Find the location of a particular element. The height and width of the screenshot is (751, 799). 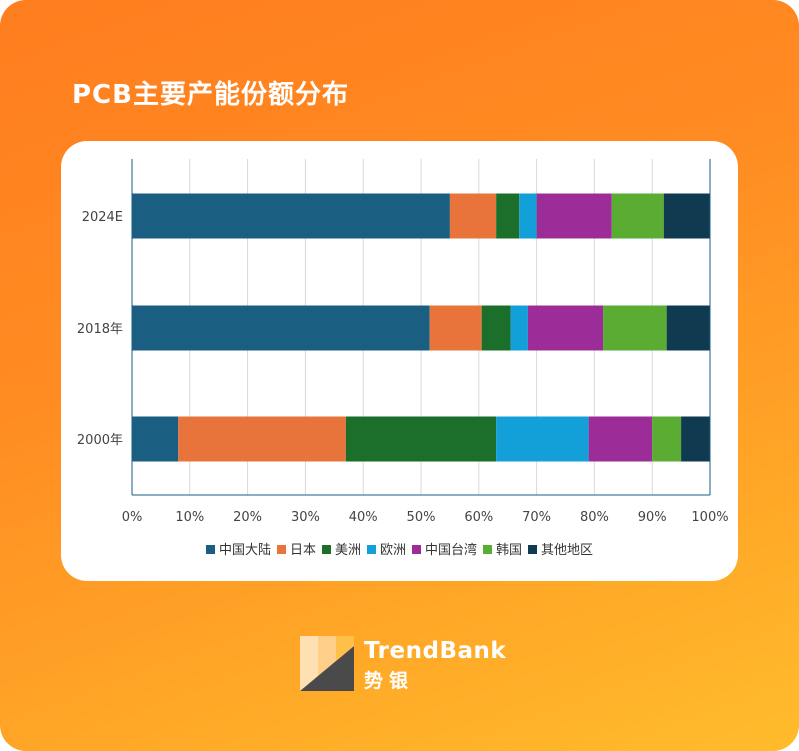

legend-label: 韩国 is located at coordinates (509, 550).